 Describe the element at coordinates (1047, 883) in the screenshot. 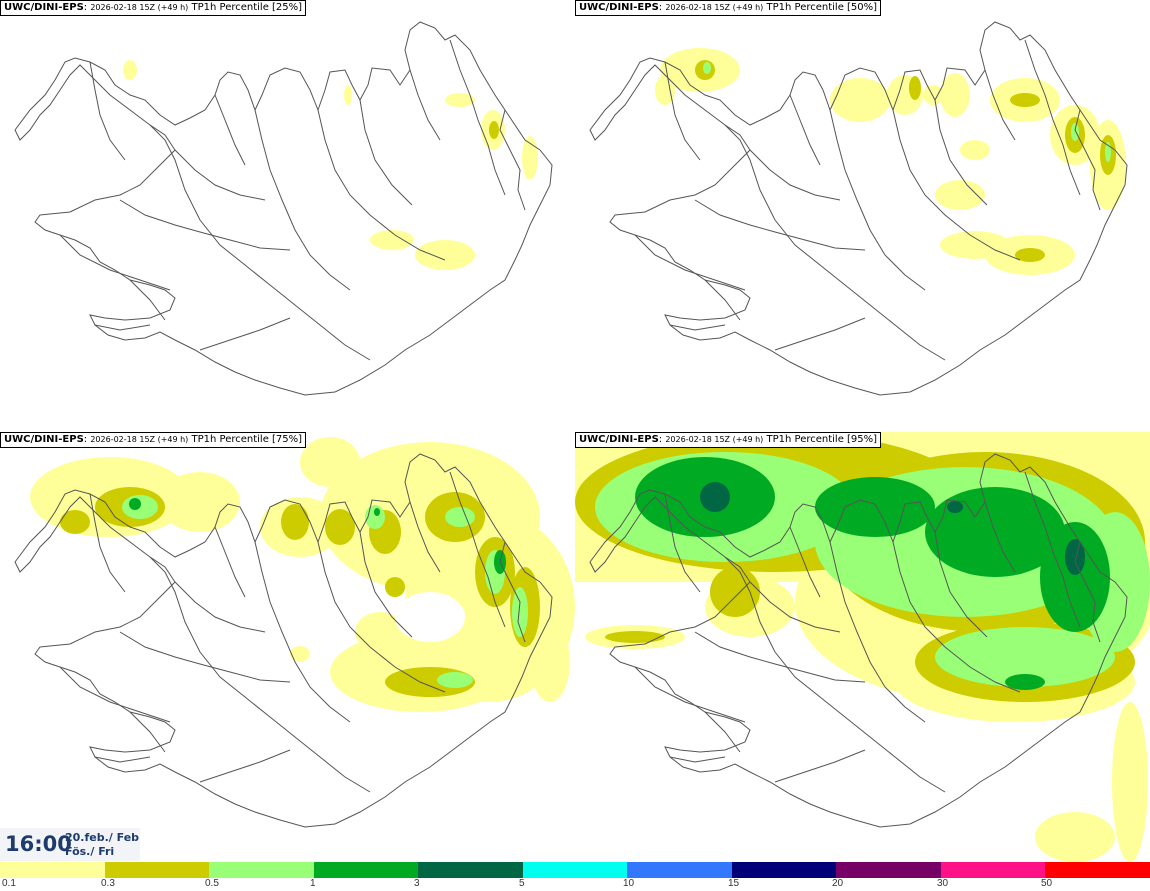

I see `legend-label: 50` at that location.